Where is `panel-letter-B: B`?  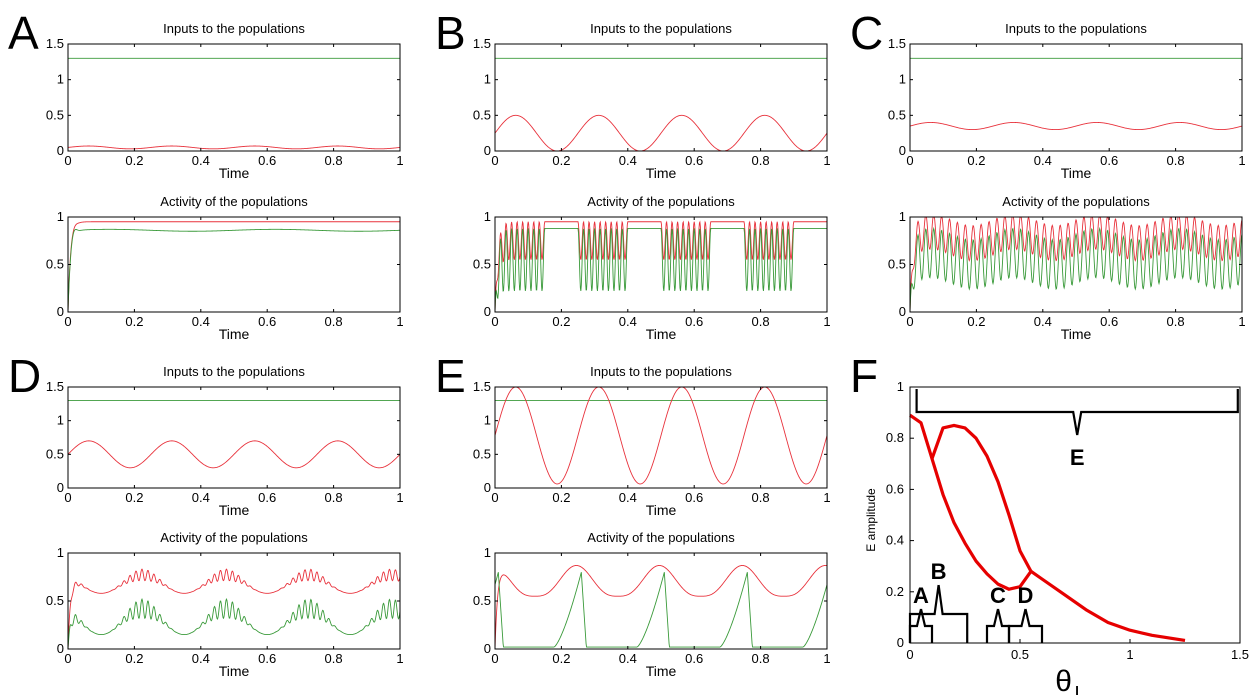
panel-letter-B: B is located at coordinates (450, 33).